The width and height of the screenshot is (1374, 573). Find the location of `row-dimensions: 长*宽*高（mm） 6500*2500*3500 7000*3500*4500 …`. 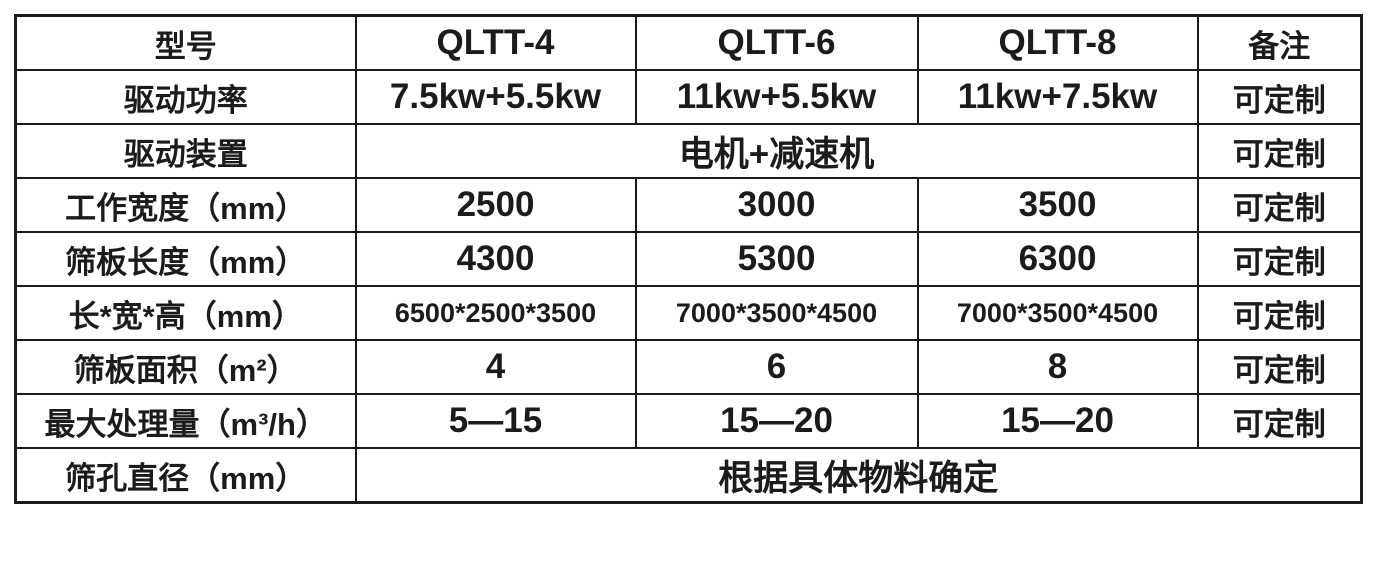

row-dimensions: 长*宽*高（mm） 6500*2500*3500 7000*3500*4500 … is located at coordinates (688, 313).